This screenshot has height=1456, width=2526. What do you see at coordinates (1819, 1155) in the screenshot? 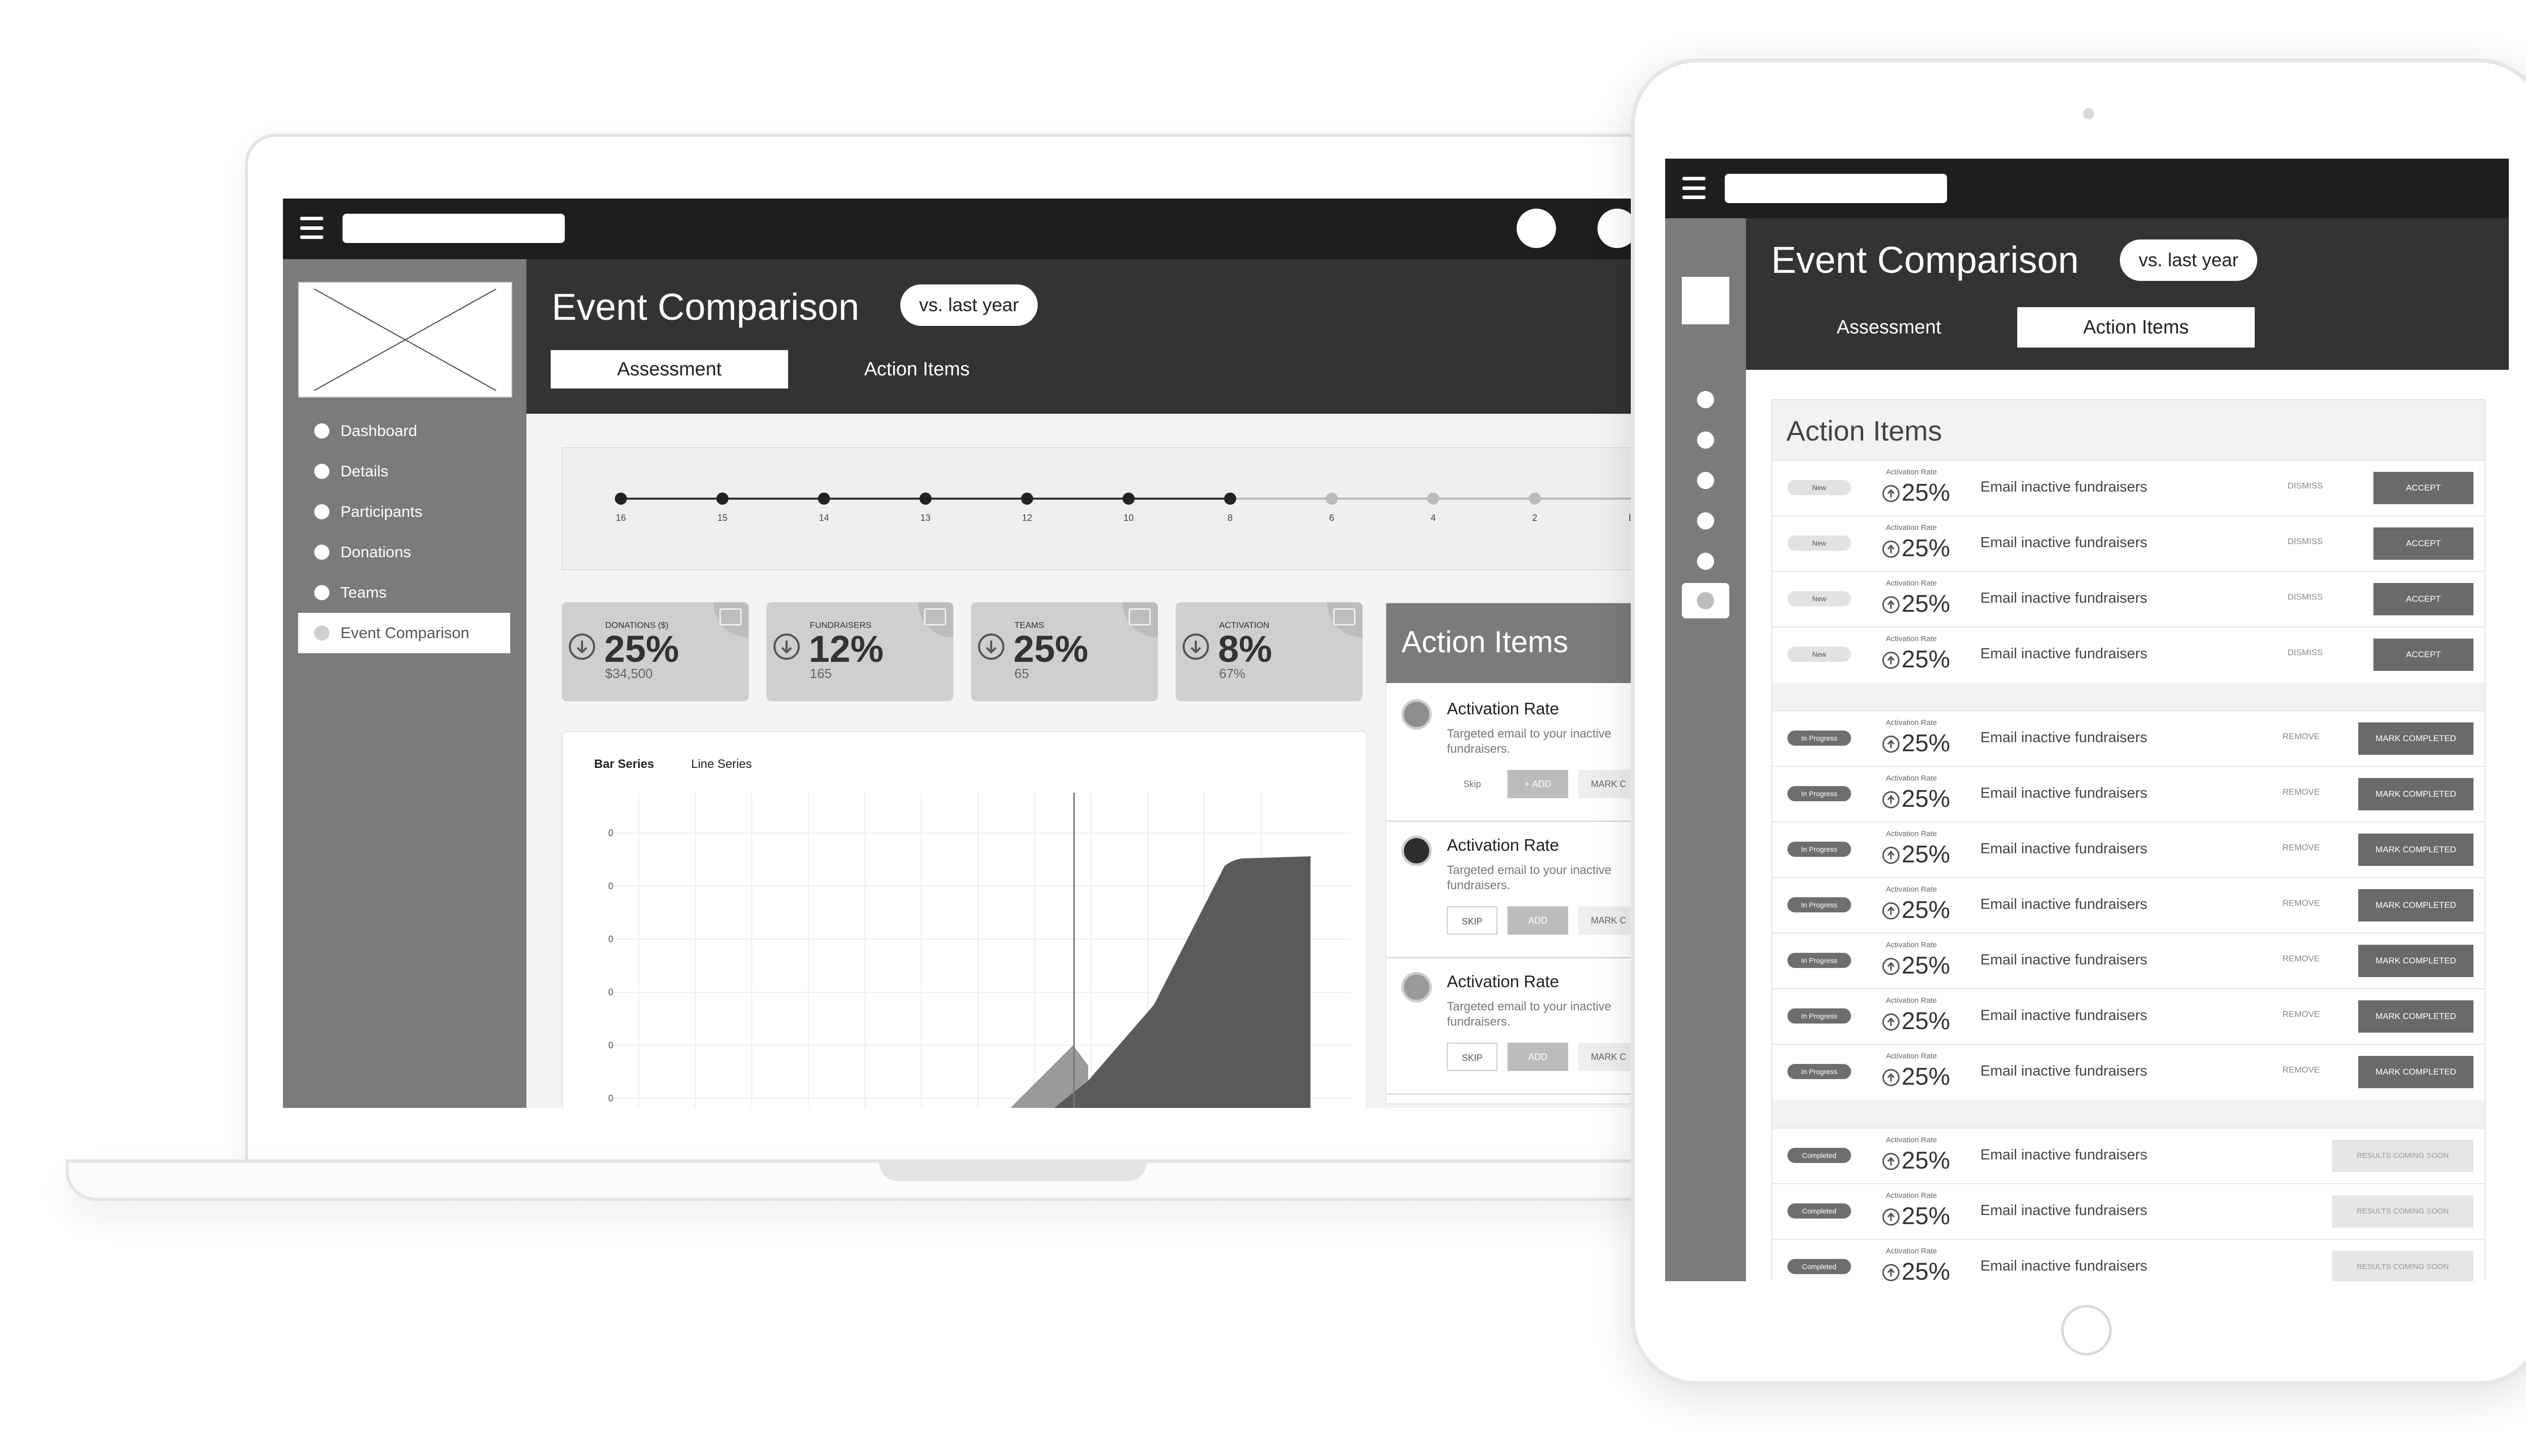
I see `status-badge: Completed` at bounding box center [1819, 1155].